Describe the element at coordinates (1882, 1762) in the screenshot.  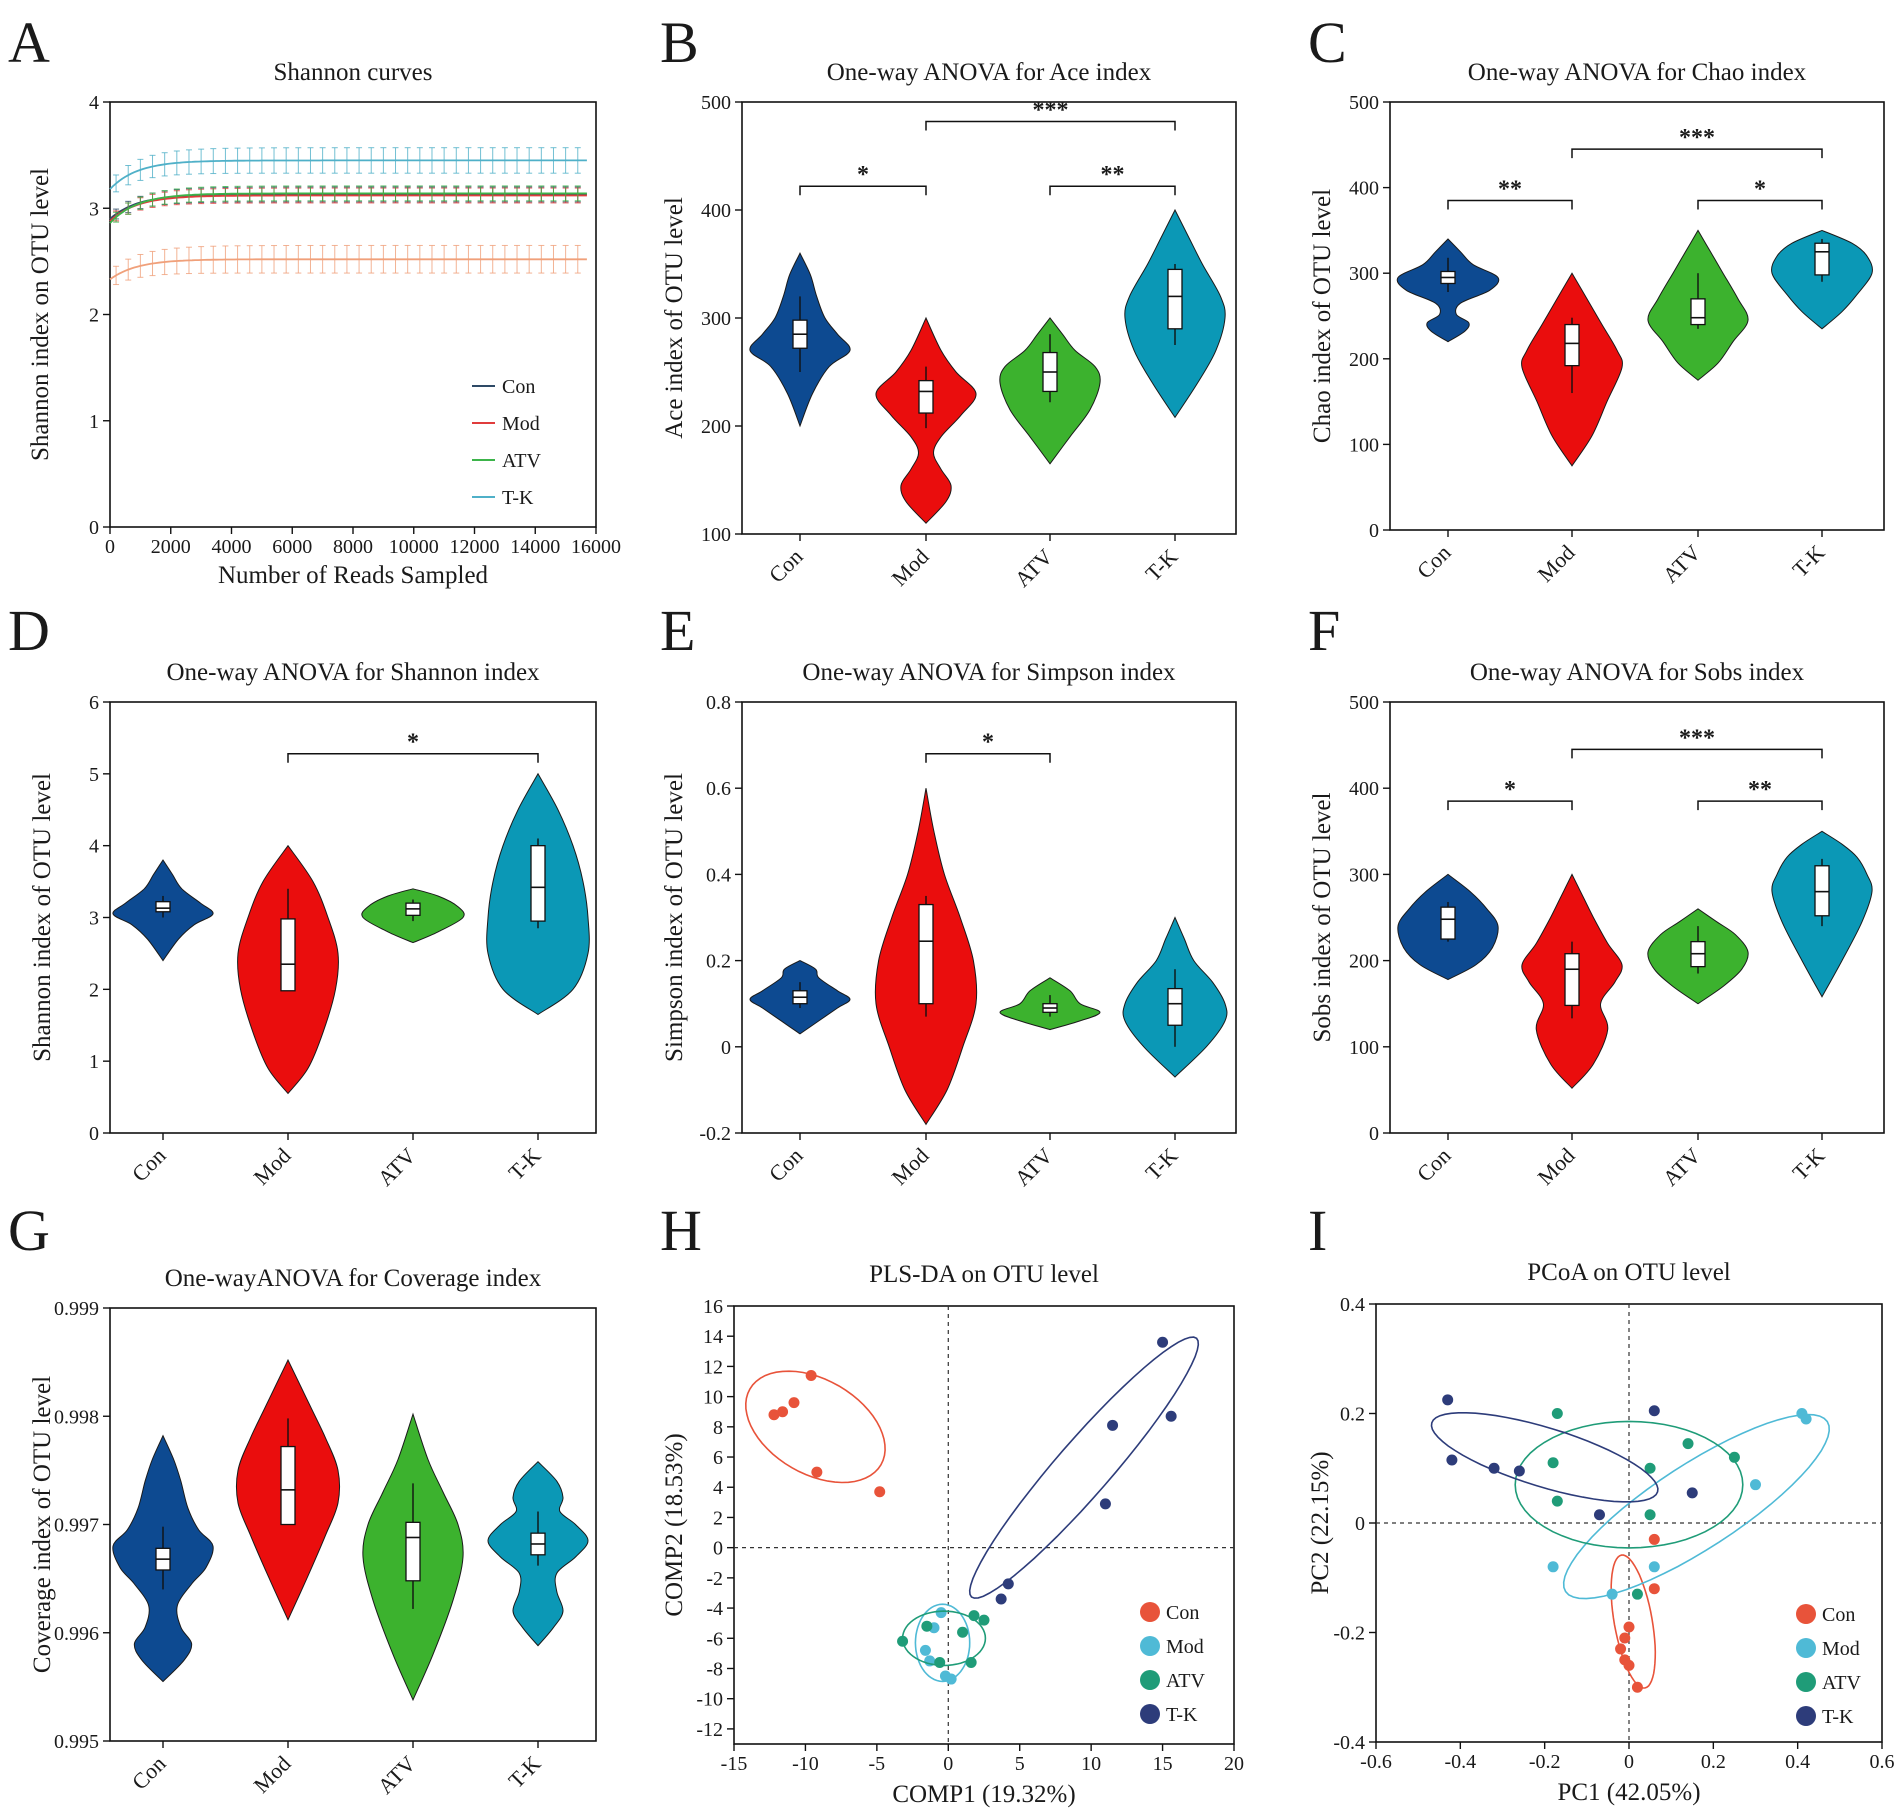
I see `x-tick-label: 0.6` at that location.